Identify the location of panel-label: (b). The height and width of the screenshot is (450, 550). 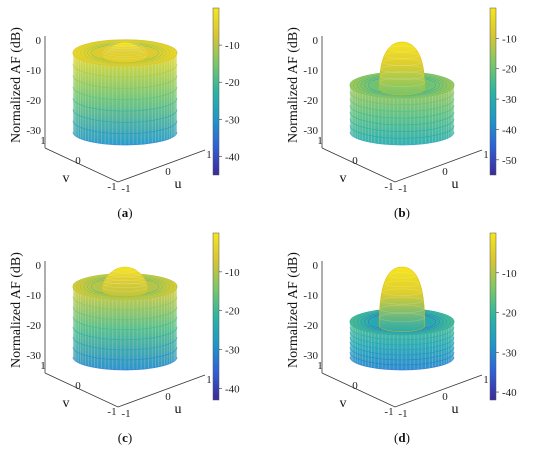
(402, 212).